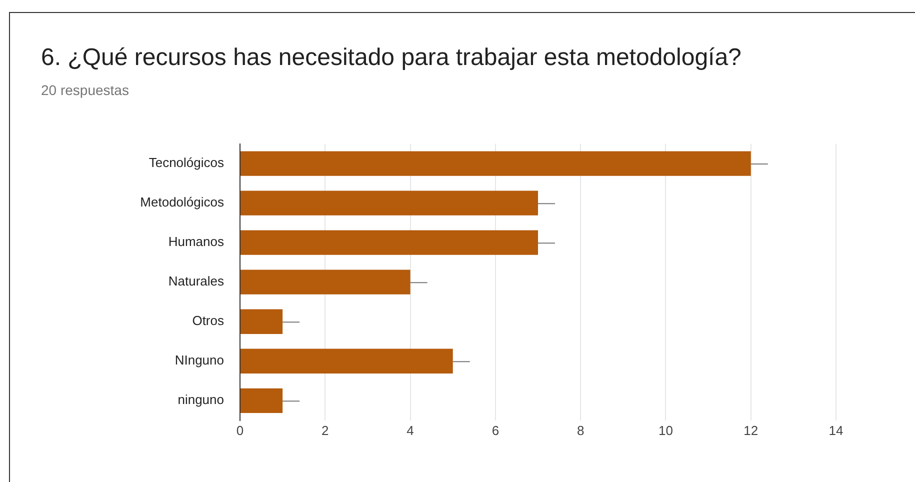  I want to click on x-tick-label: 8, so click(580, 430).